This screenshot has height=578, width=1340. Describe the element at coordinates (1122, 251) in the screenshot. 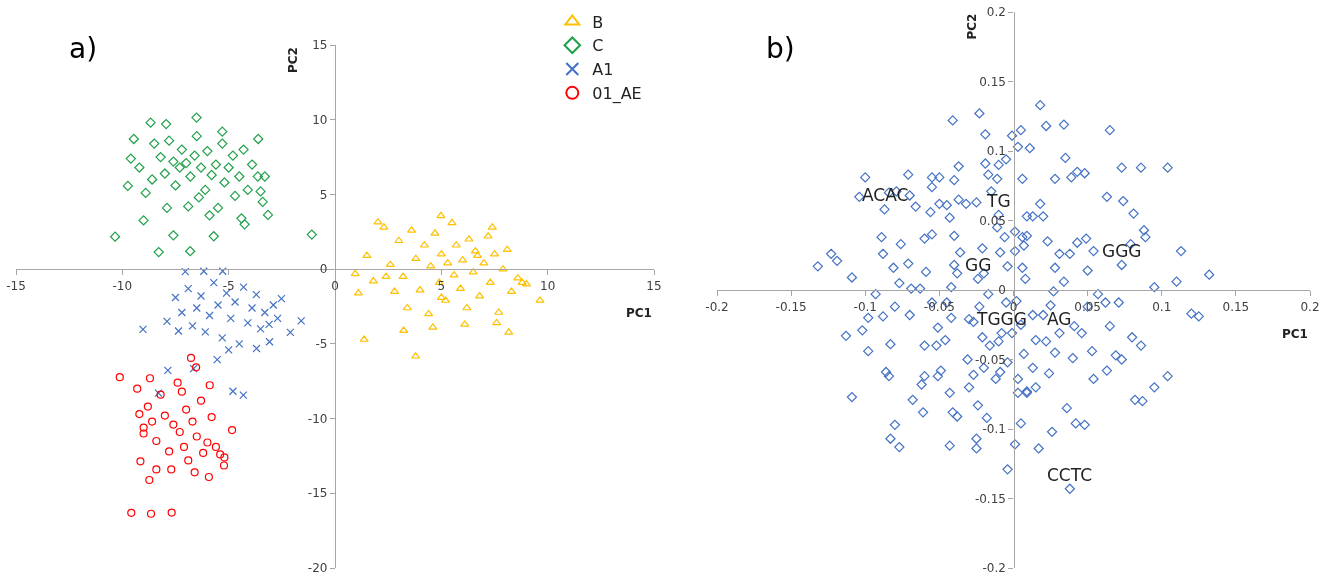

I see `annotation: GGG` at that location.